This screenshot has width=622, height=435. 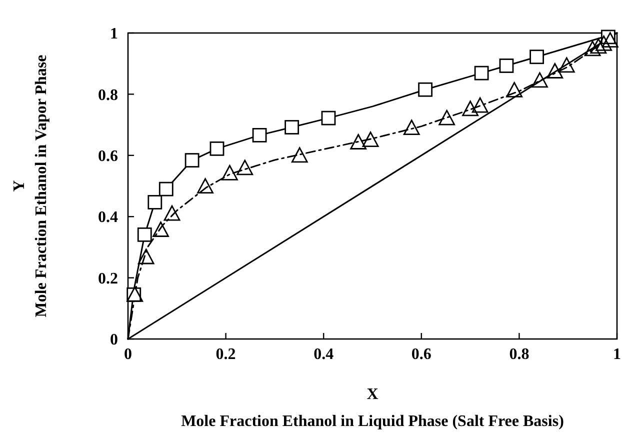 I want to click on x-tick-label: 0.8, so click(x=519, y=354).